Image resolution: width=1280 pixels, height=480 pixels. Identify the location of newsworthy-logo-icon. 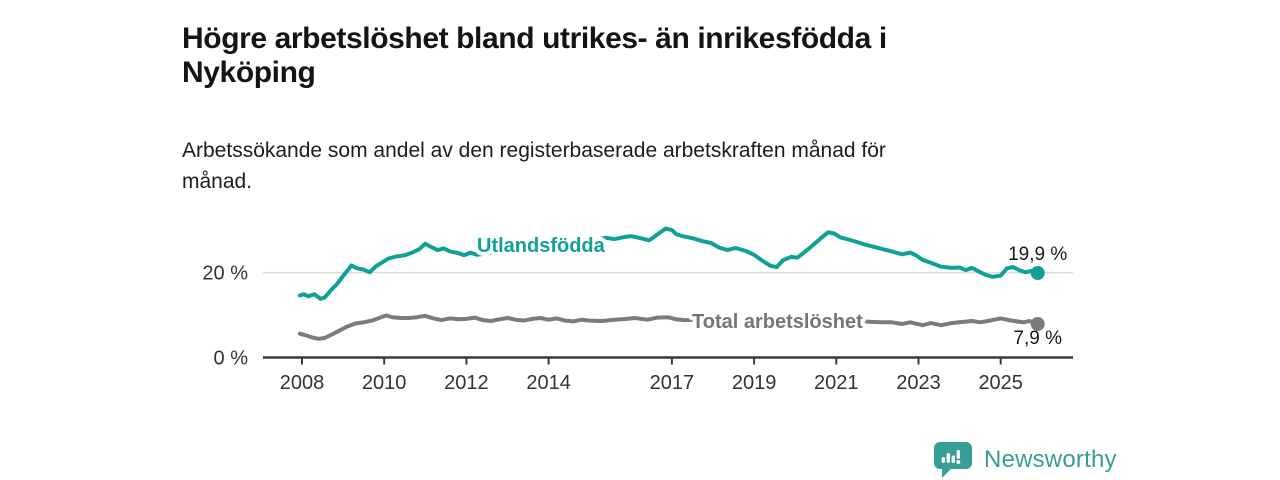
(953, 460).